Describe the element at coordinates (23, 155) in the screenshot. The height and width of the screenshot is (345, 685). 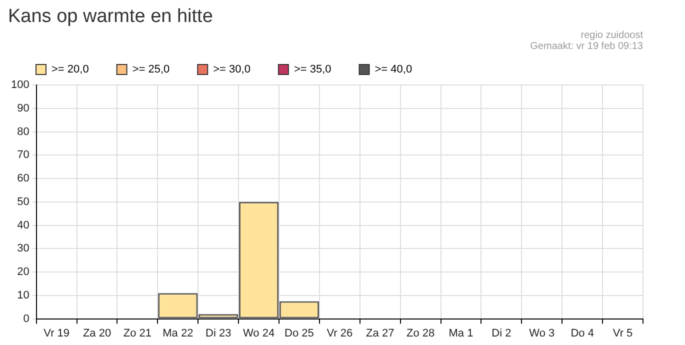
I see `y-tick-label: 70` at that location.